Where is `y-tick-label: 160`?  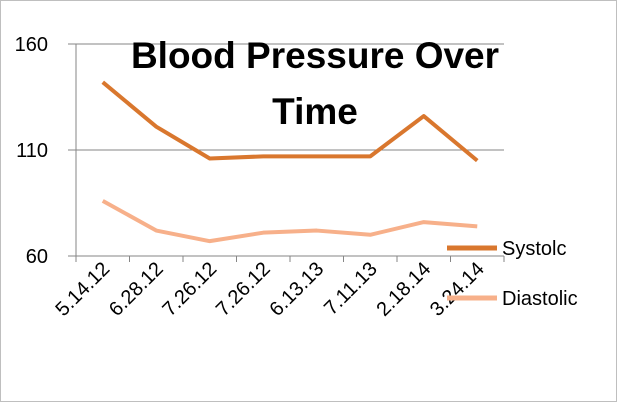 y-tick-label: 160 is located at coordinates (31, 45).